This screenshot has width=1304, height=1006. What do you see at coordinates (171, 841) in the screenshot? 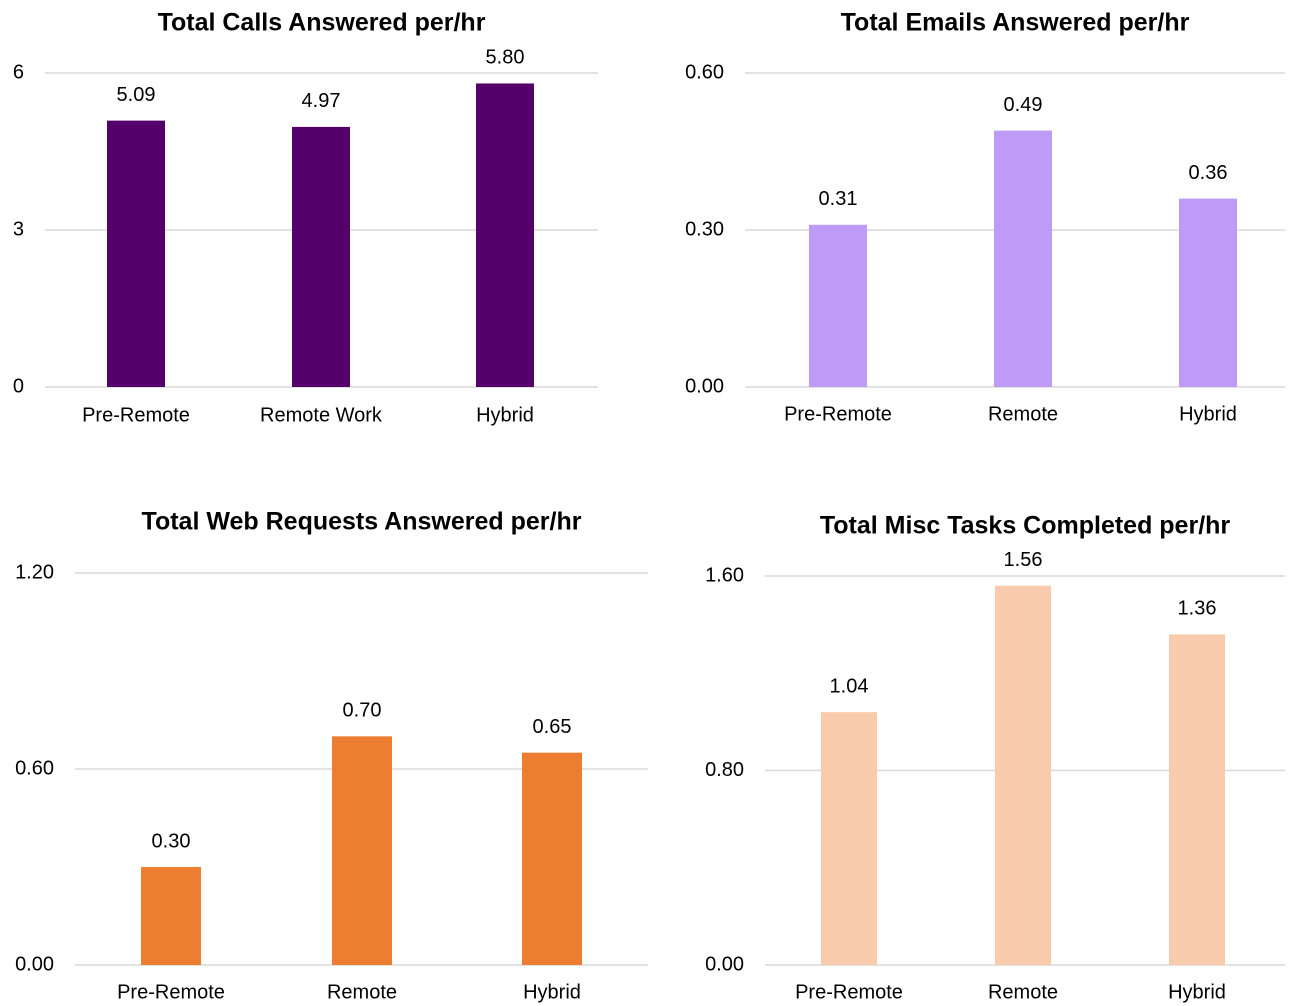
I see `data-label: 0.30` at bounding box center [171, 841].